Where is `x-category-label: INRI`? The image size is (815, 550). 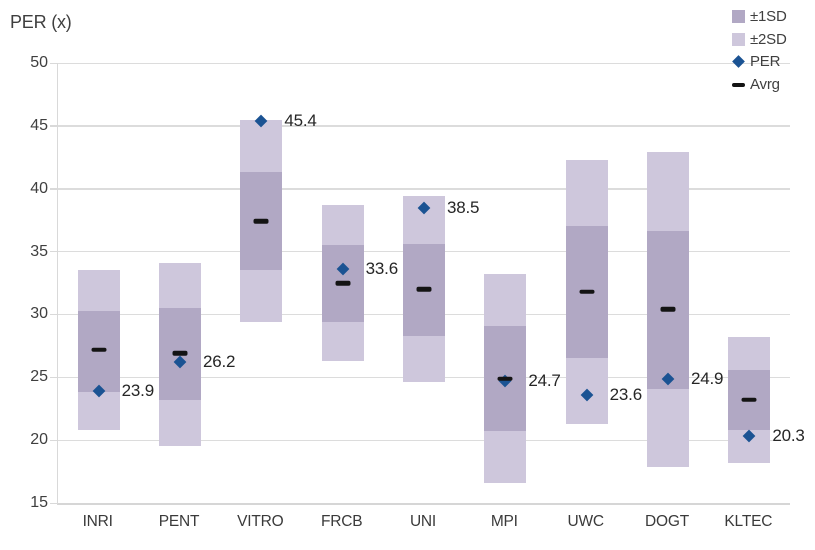
x-category-label: INRI is located at coordinates (97, 521).